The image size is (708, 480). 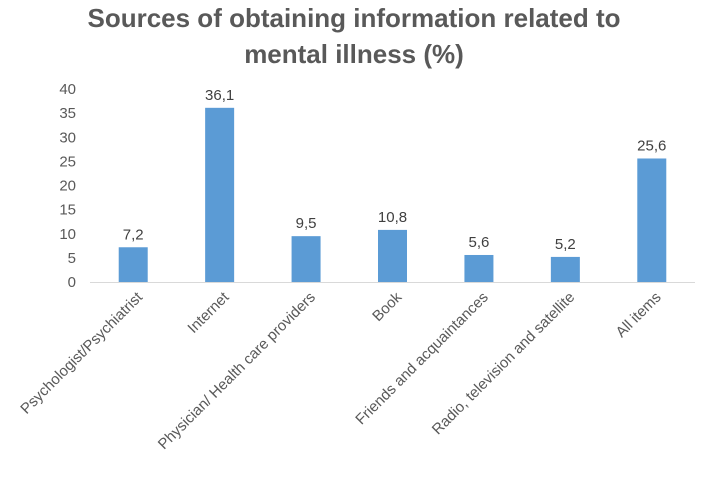 I want to click on bar-value-label: 7,2, so click(x=133, y=234).